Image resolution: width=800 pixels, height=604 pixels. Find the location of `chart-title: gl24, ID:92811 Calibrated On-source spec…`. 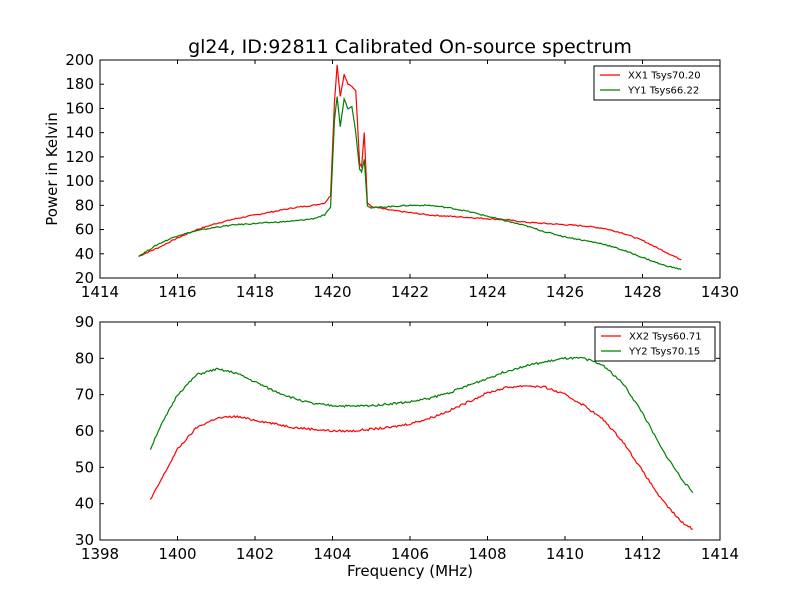

chart-title: gl24, ID:92811 Calibrated On-source spec… is located at coordinates (410, 47).